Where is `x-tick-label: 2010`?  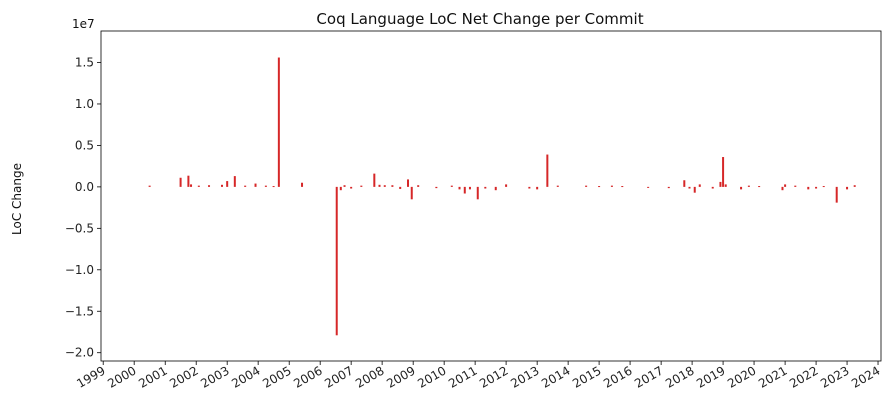
x-tick-label: 2010 is located at coordinates (431, 376).